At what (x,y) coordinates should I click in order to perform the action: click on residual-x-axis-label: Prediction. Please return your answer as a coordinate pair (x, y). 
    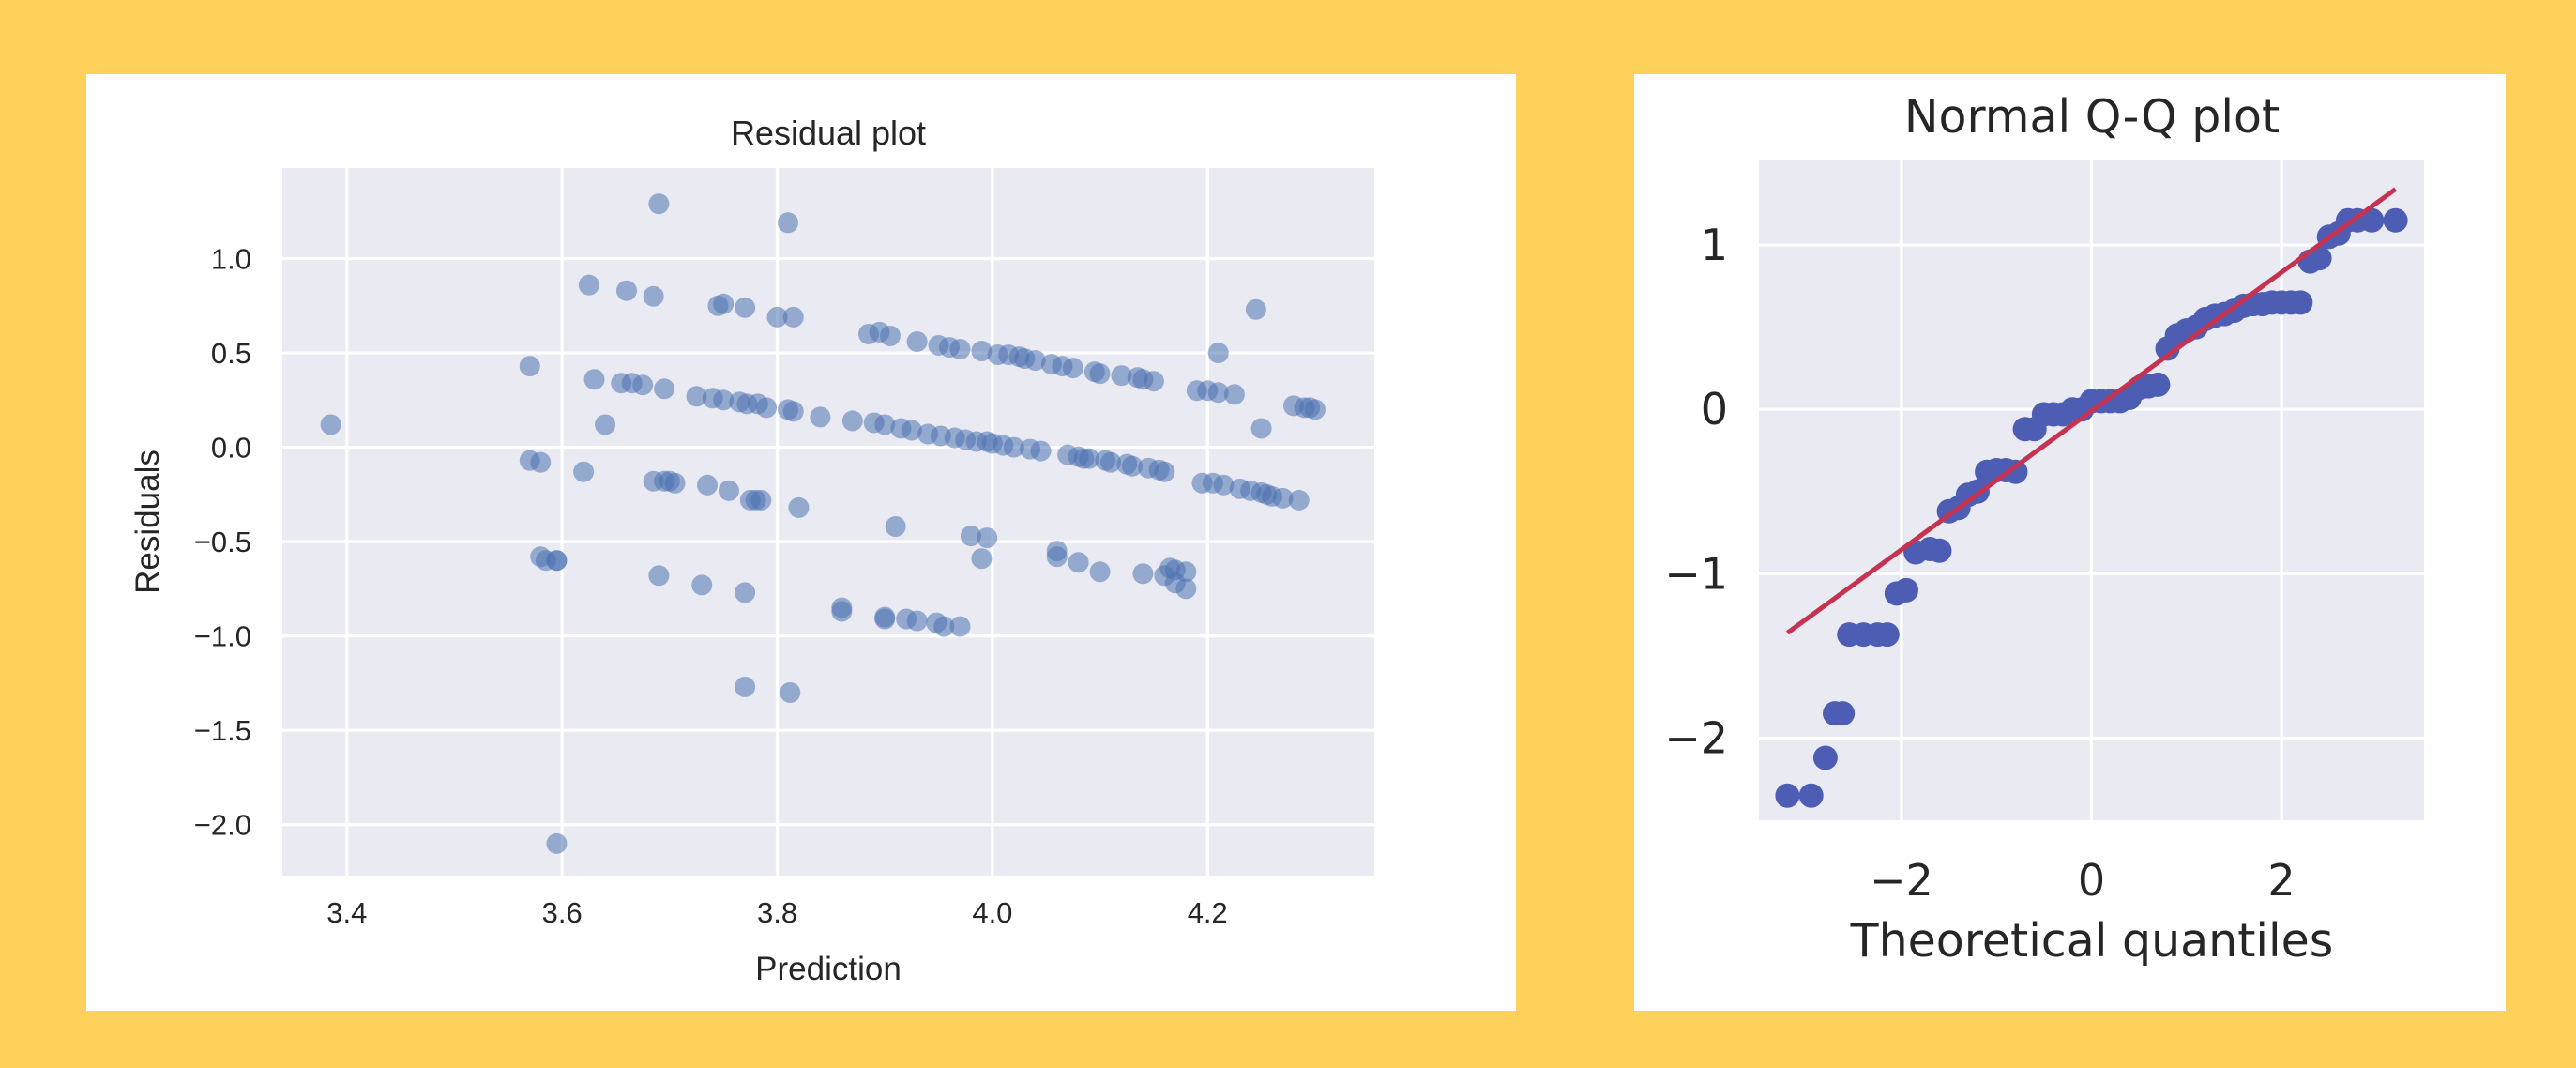
    Looking at the image, I should click on (828, 969).